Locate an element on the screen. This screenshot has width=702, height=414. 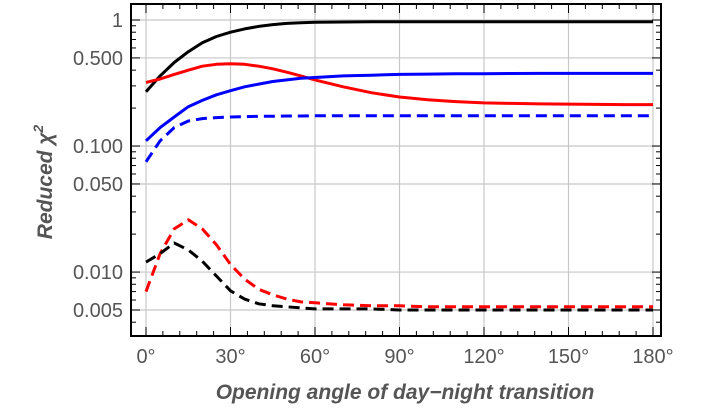
y-tick-label: 0.005 is located at coordinates (98, 311).